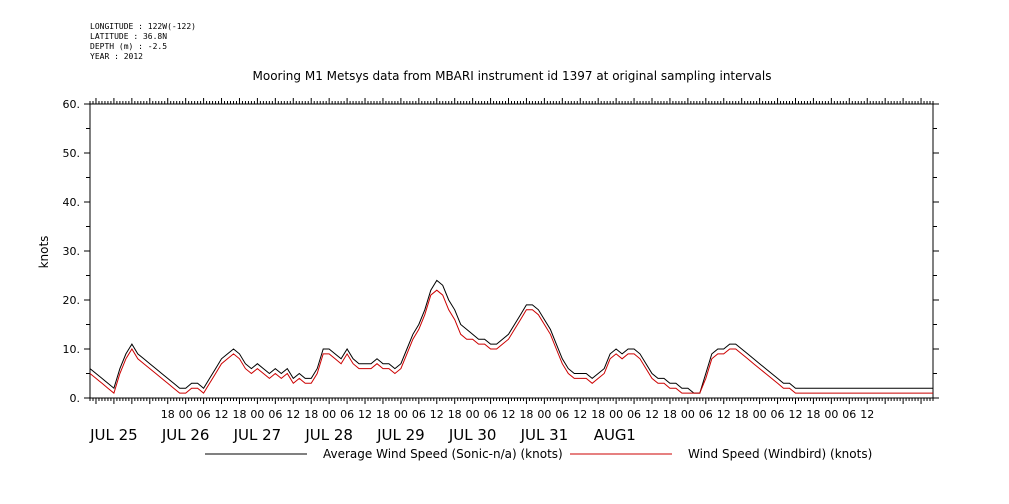 This screenshot has width=1009, height=504. Describe the element at coordinates (544, 435) in the screenshot. I see `x-date-label: JUL 31` at that location.